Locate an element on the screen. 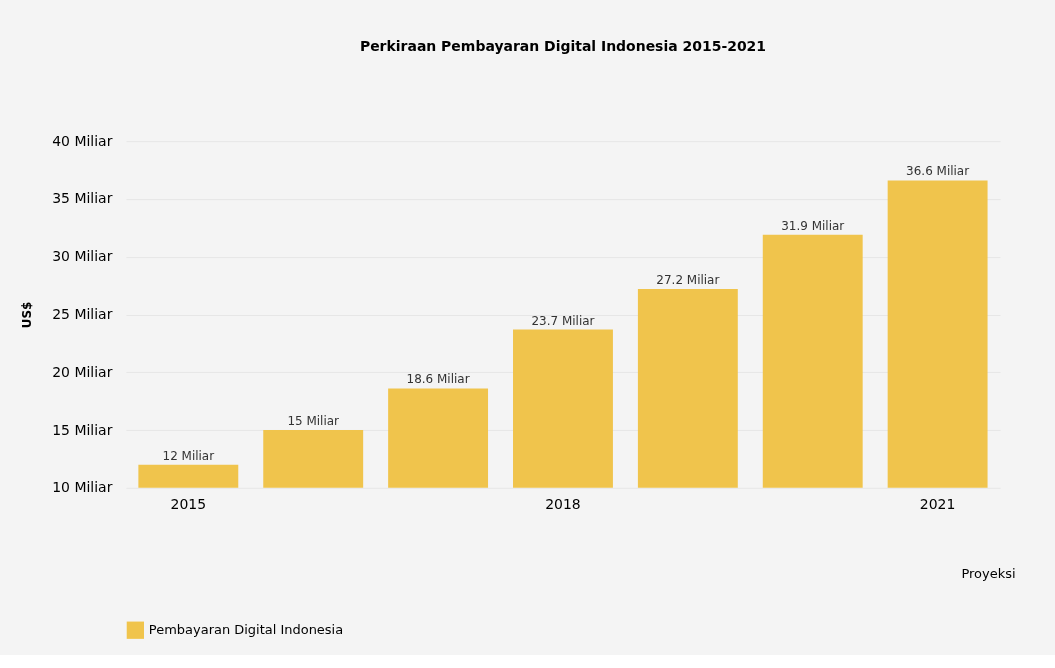 This screenshot has height=668, width=1055. data-label: 23.7 Miliar is located at coordinates (563, 320).